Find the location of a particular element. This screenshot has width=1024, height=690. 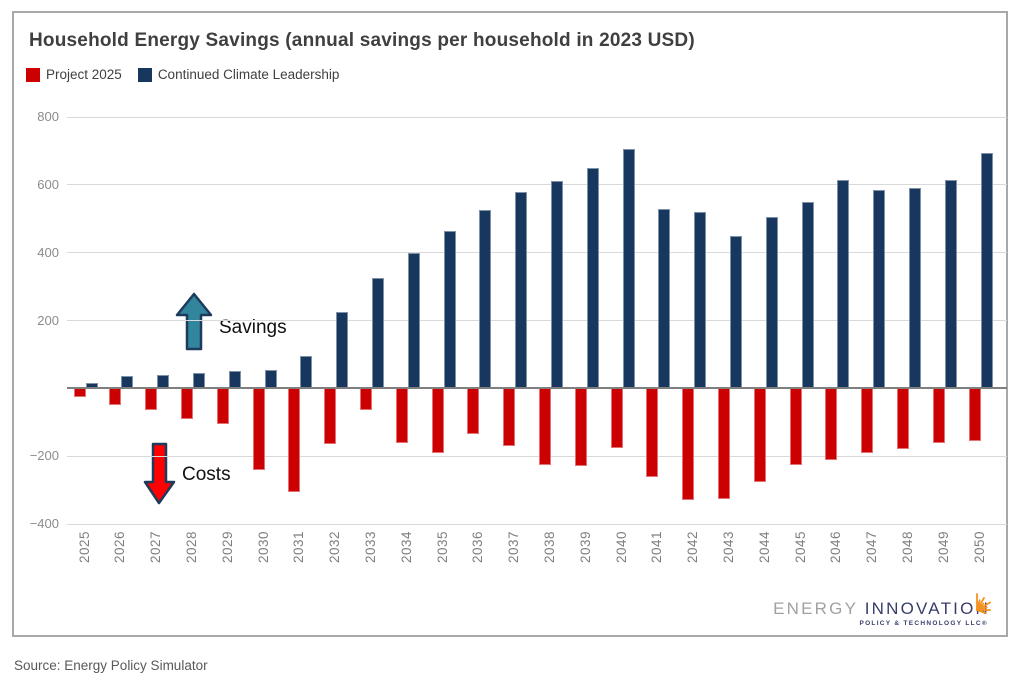

x-axis-label-2045: 2045 is located at coordinates (800, 547).